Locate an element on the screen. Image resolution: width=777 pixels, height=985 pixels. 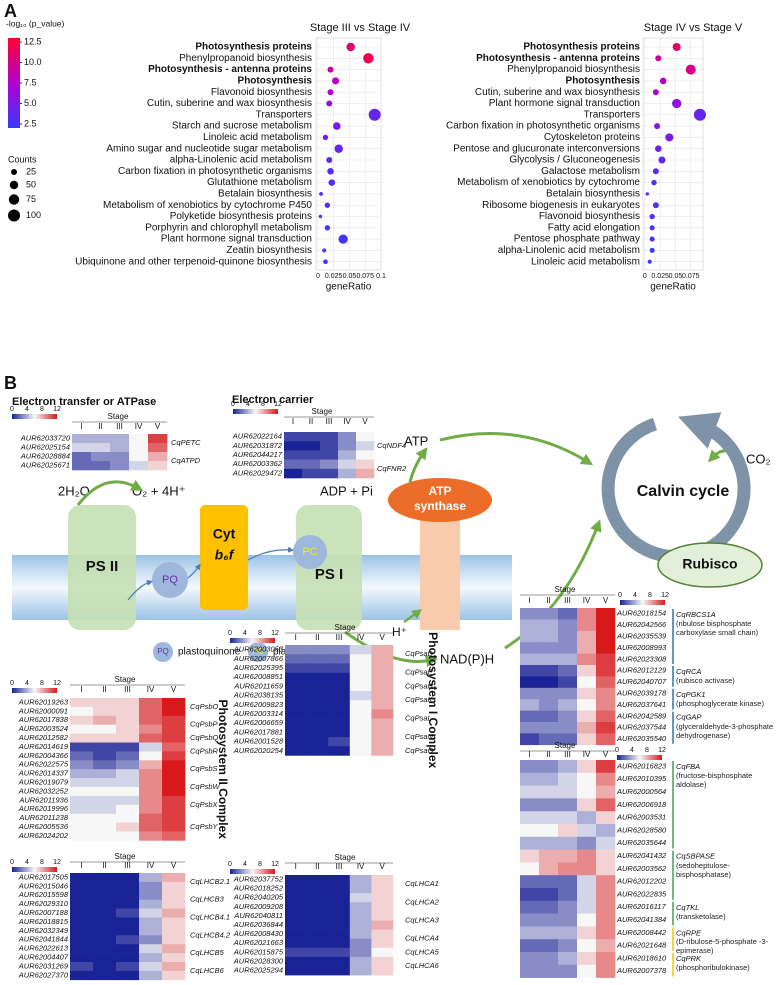
group-label: CqLHCB5 is located at coordinates (207, 952).